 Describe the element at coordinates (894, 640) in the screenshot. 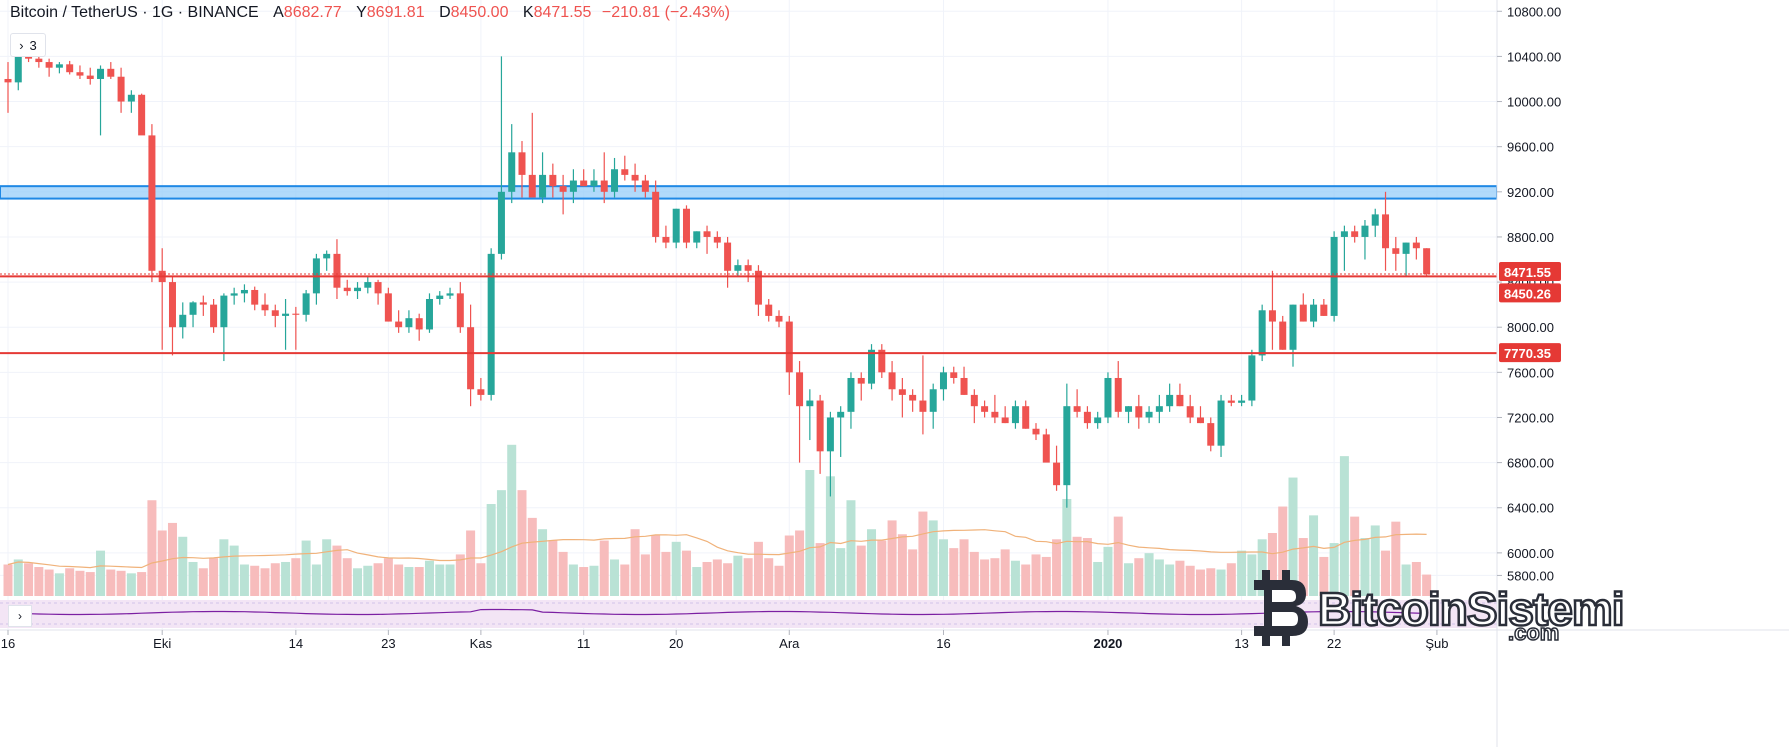

I see `time-axis: 16 Eki 14 23 Kas 11 20 Ara 16 2020 13 22 Şub` at that location.